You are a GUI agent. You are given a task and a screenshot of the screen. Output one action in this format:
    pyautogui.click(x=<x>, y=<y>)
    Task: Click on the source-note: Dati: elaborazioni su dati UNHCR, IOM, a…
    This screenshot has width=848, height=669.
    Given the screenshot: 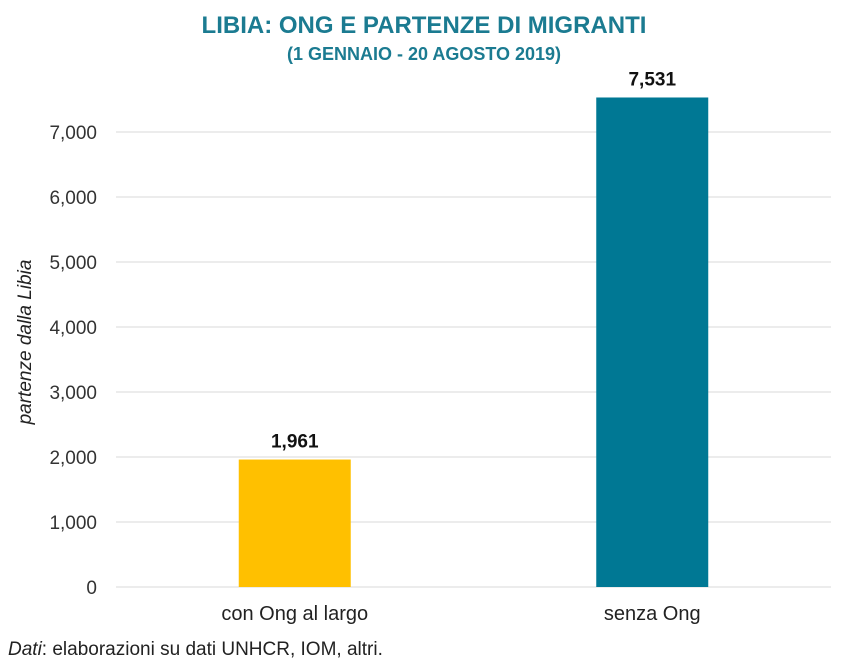 What is the action you would take?
    pyautogui.click(x=195, y=649)
    